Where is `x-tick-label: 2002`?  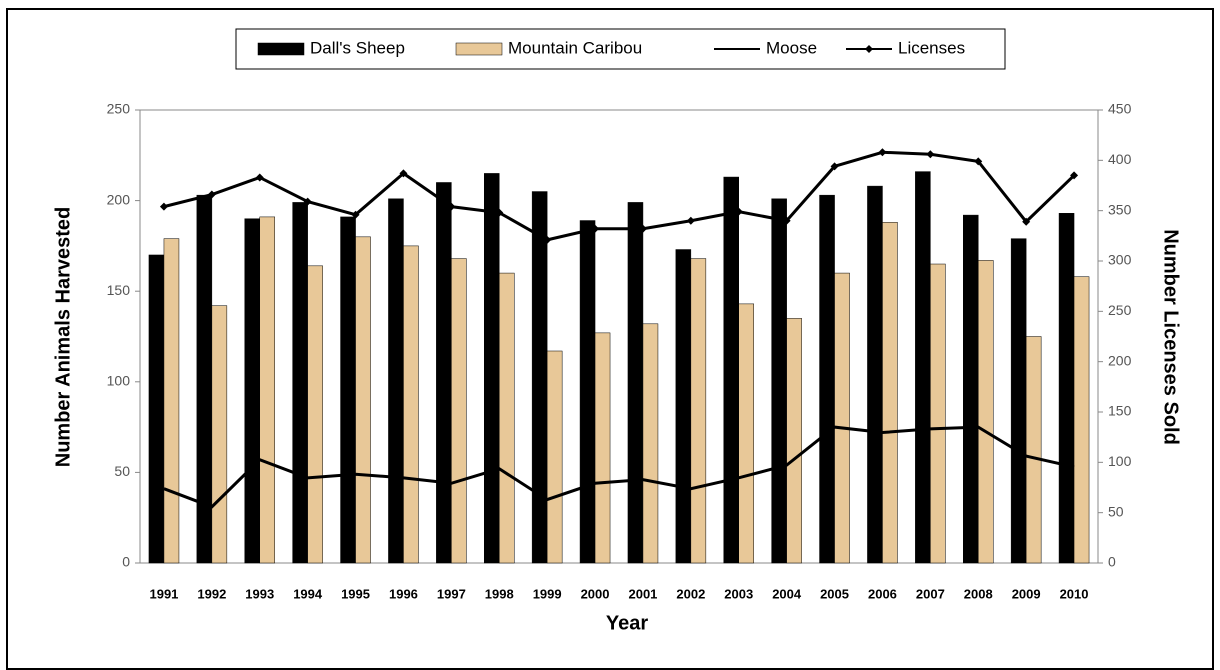
x-tick-label: 2002 is located at coordinates (690, 593).